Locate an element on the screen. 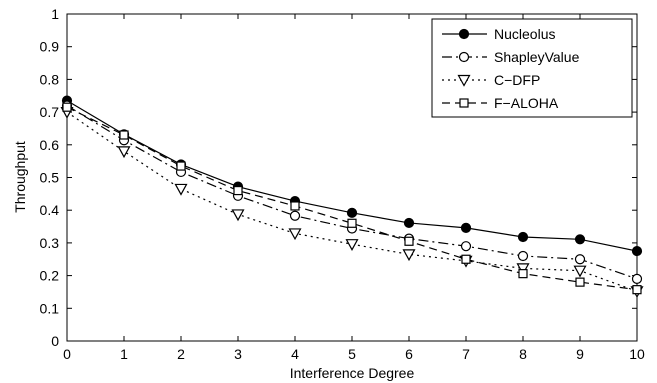 The height and width of the screenshot is (383, 657). legend-item: ShapleyValue is located at coordinates (511, 57).